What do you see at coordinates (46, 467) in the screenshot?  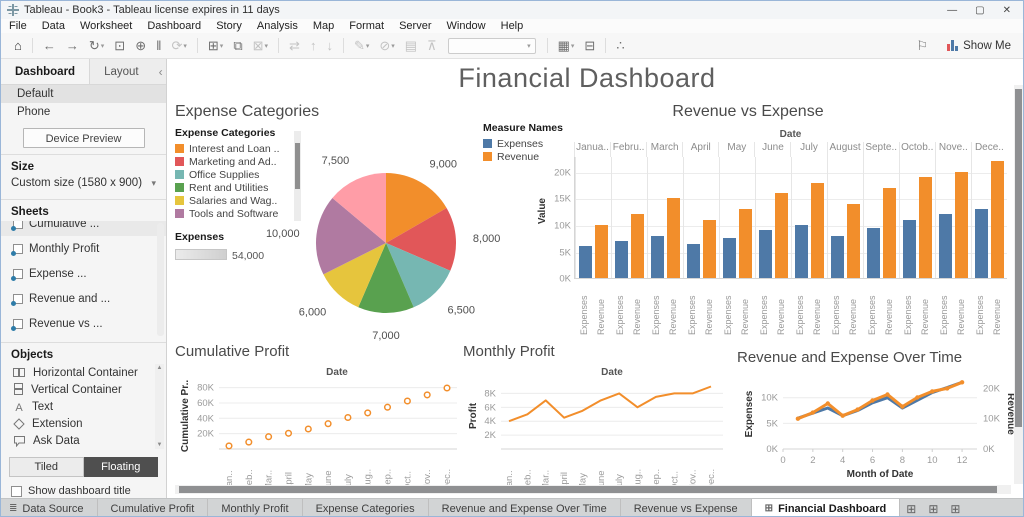 I see `tiled-button: Tiled` at bounding box center [46, 467].